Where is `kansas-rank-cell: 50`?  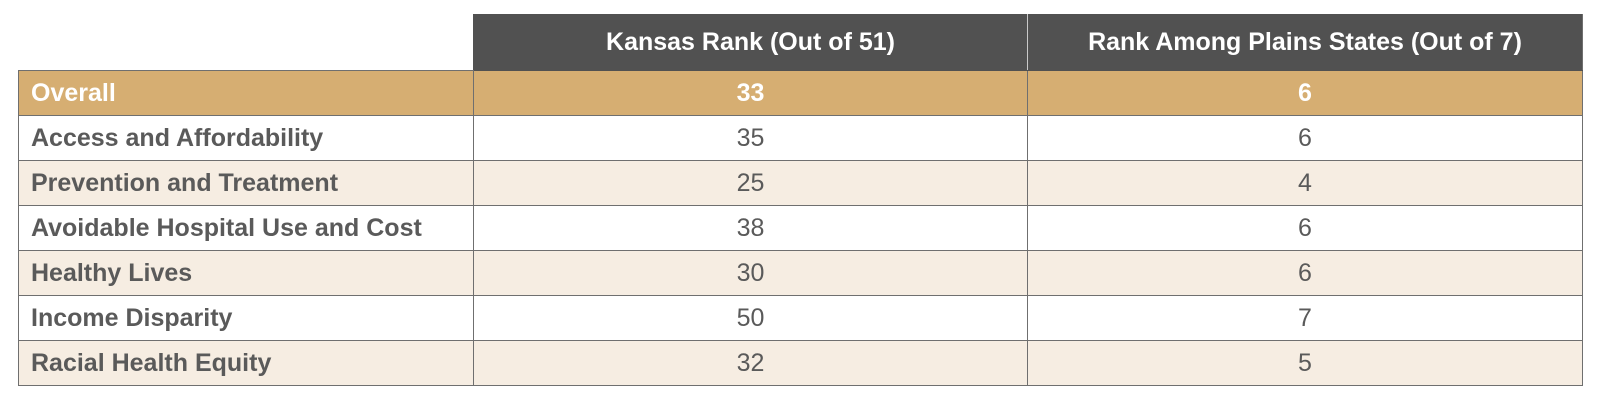
kansas-rank-cell: 50 is located at coordinates (750, 318).